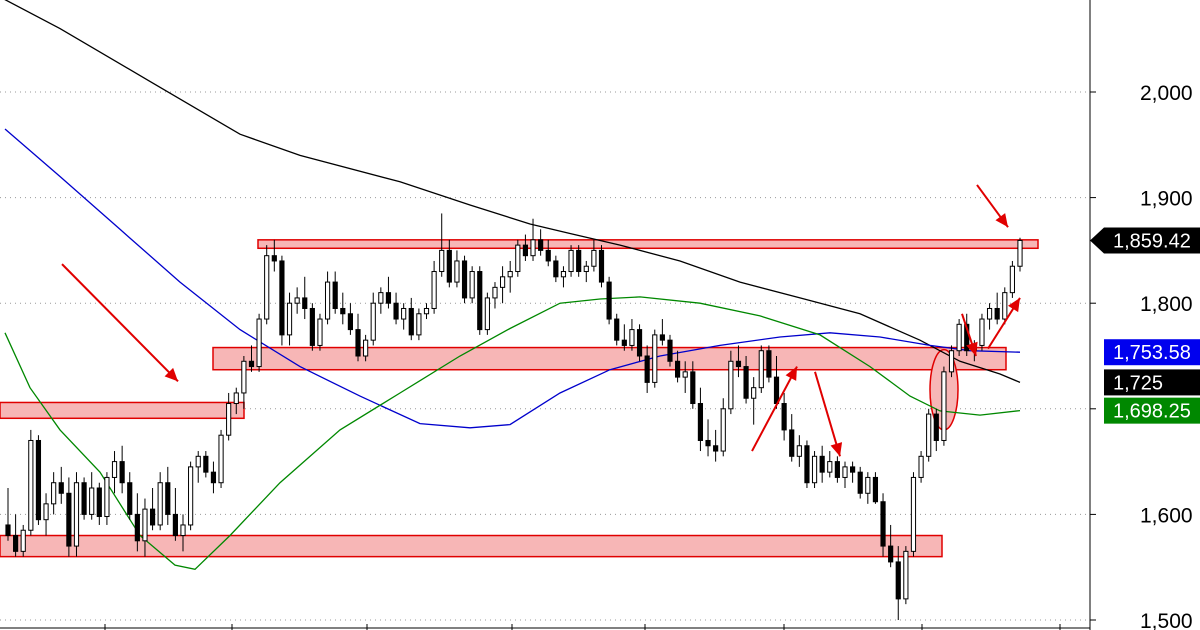 This screenshot has height=630, width=1200. Describe the element at coordinates (992, 206) in the screenshot. I see `trend-arrow` at that location.